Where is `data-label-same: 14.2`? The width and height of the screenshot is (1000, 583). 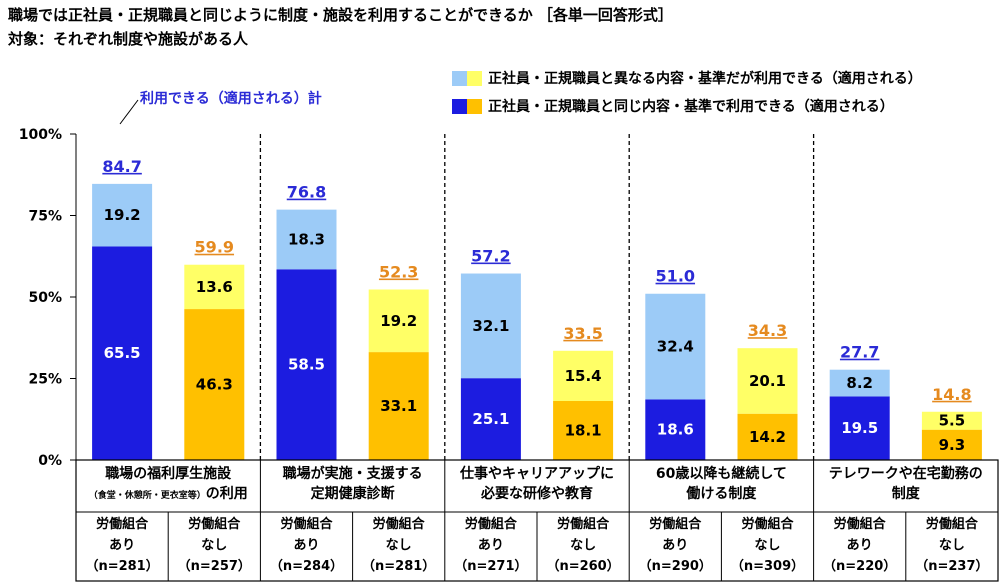 data-label-same: 14.2 is located at coordinates (767, 437).